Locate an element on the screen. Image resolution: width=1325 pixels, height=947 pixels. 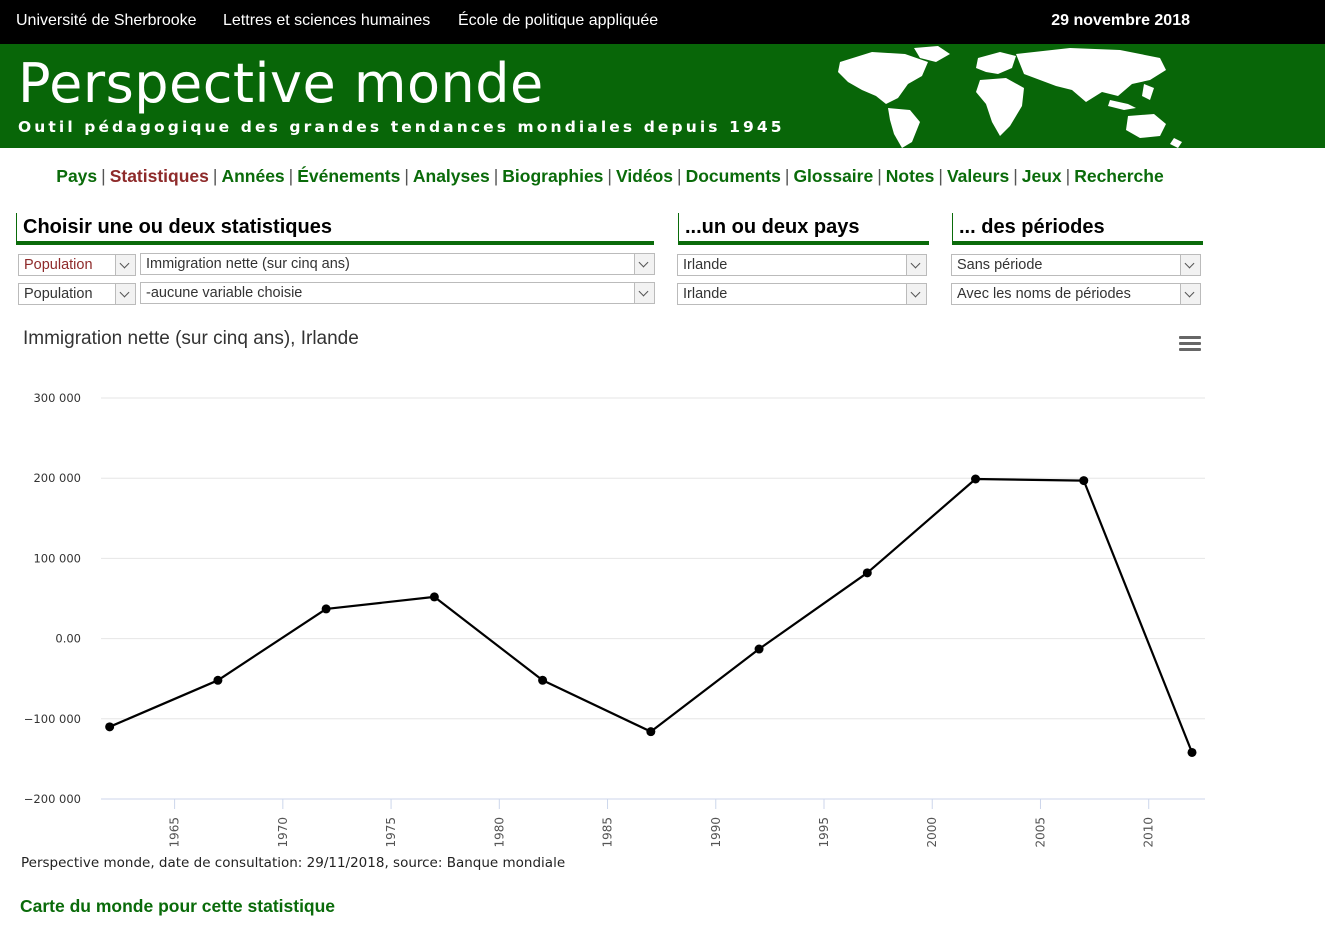
nav-biographies: Biographies is located at coordinates (553, 176).